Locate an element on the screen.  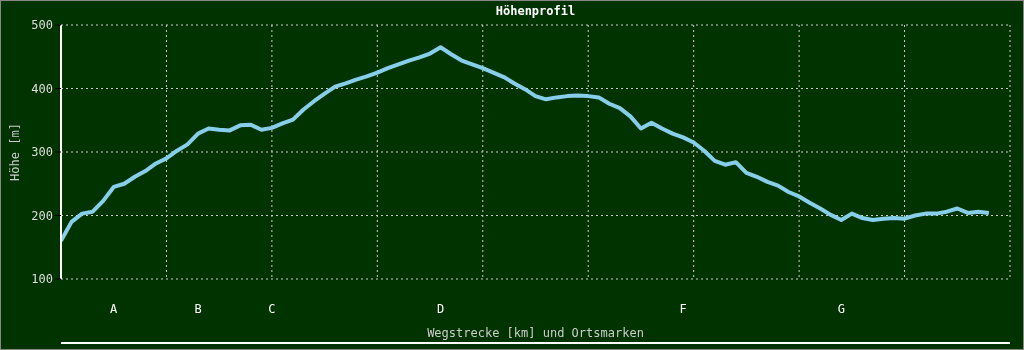
x-tick-label: A is located at coordinates (114, 309).